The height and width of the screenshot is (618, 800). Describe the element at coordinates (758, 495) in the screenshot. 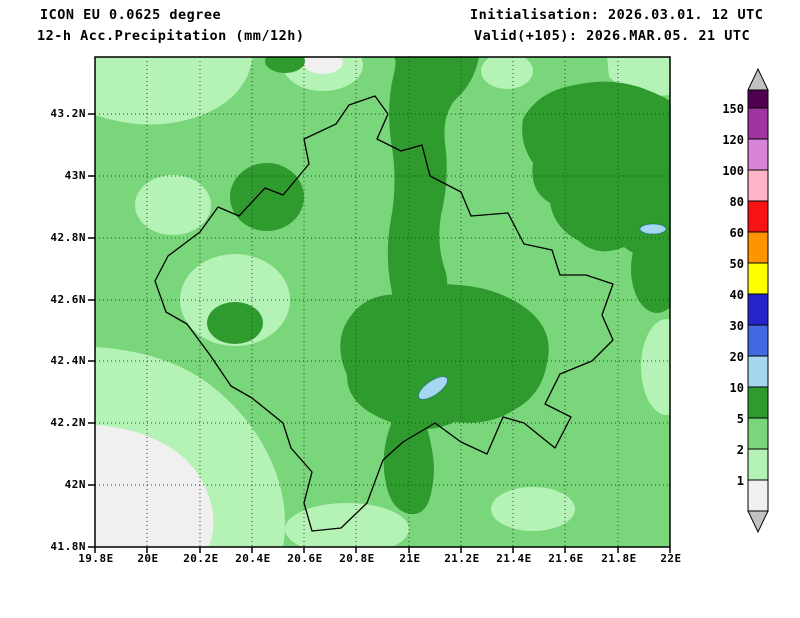

I see `legend-band-lt1` at that location.